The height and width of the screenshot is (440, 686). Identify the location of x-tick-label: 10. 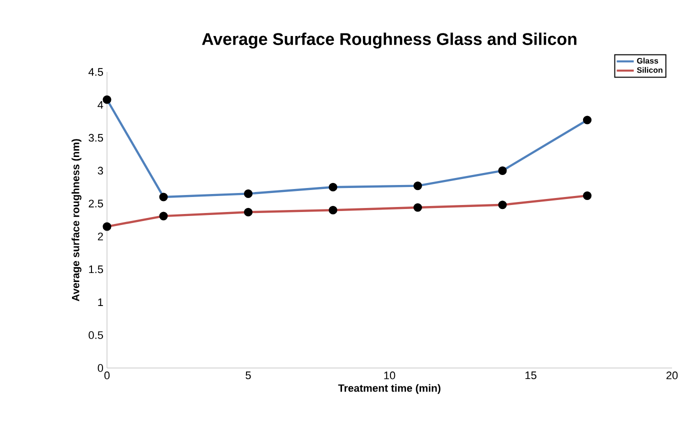
(390, 376).